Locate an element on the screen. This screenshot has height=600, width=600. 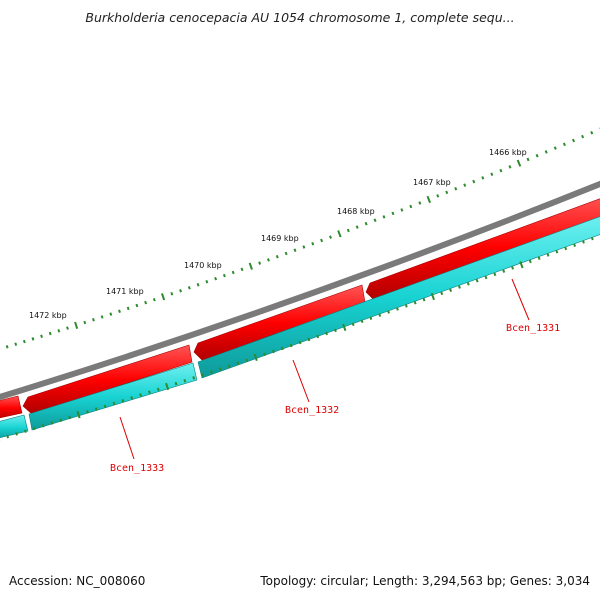
gene-label-bcen-1333: Bcen_1333 is located at coordinates (137, 468).